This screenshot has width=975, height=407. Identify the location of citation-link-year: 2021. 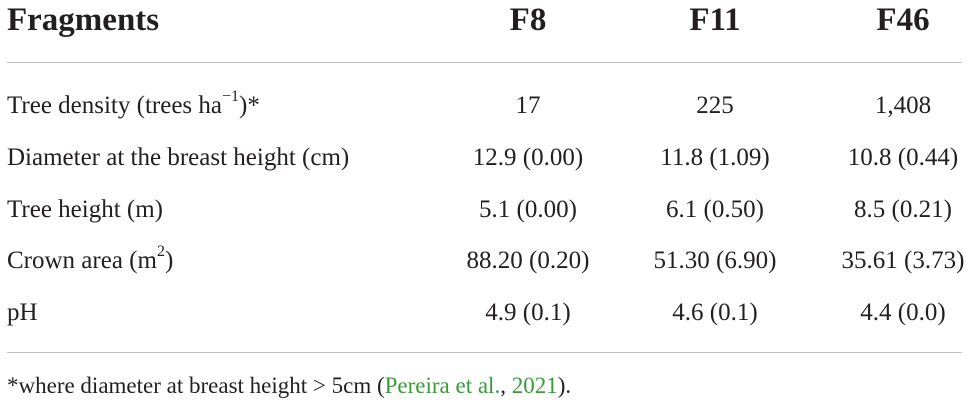
(534, 385).